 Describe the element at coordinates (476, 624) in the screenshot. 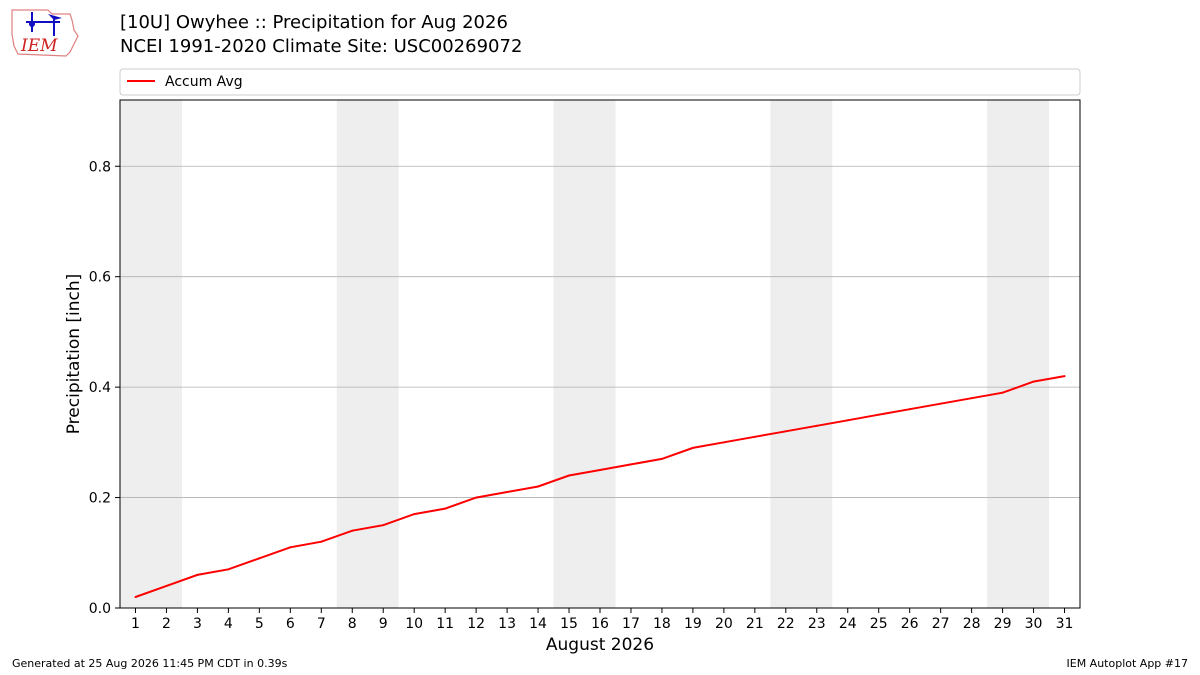

I see `x-tick-label: 12` at that location.